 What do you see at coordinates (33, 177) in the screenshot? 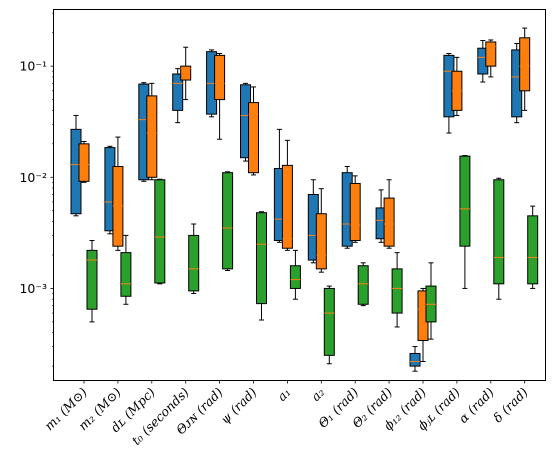
I see `y-tick-label: 10⁻²` at bounding box center [33, 177].